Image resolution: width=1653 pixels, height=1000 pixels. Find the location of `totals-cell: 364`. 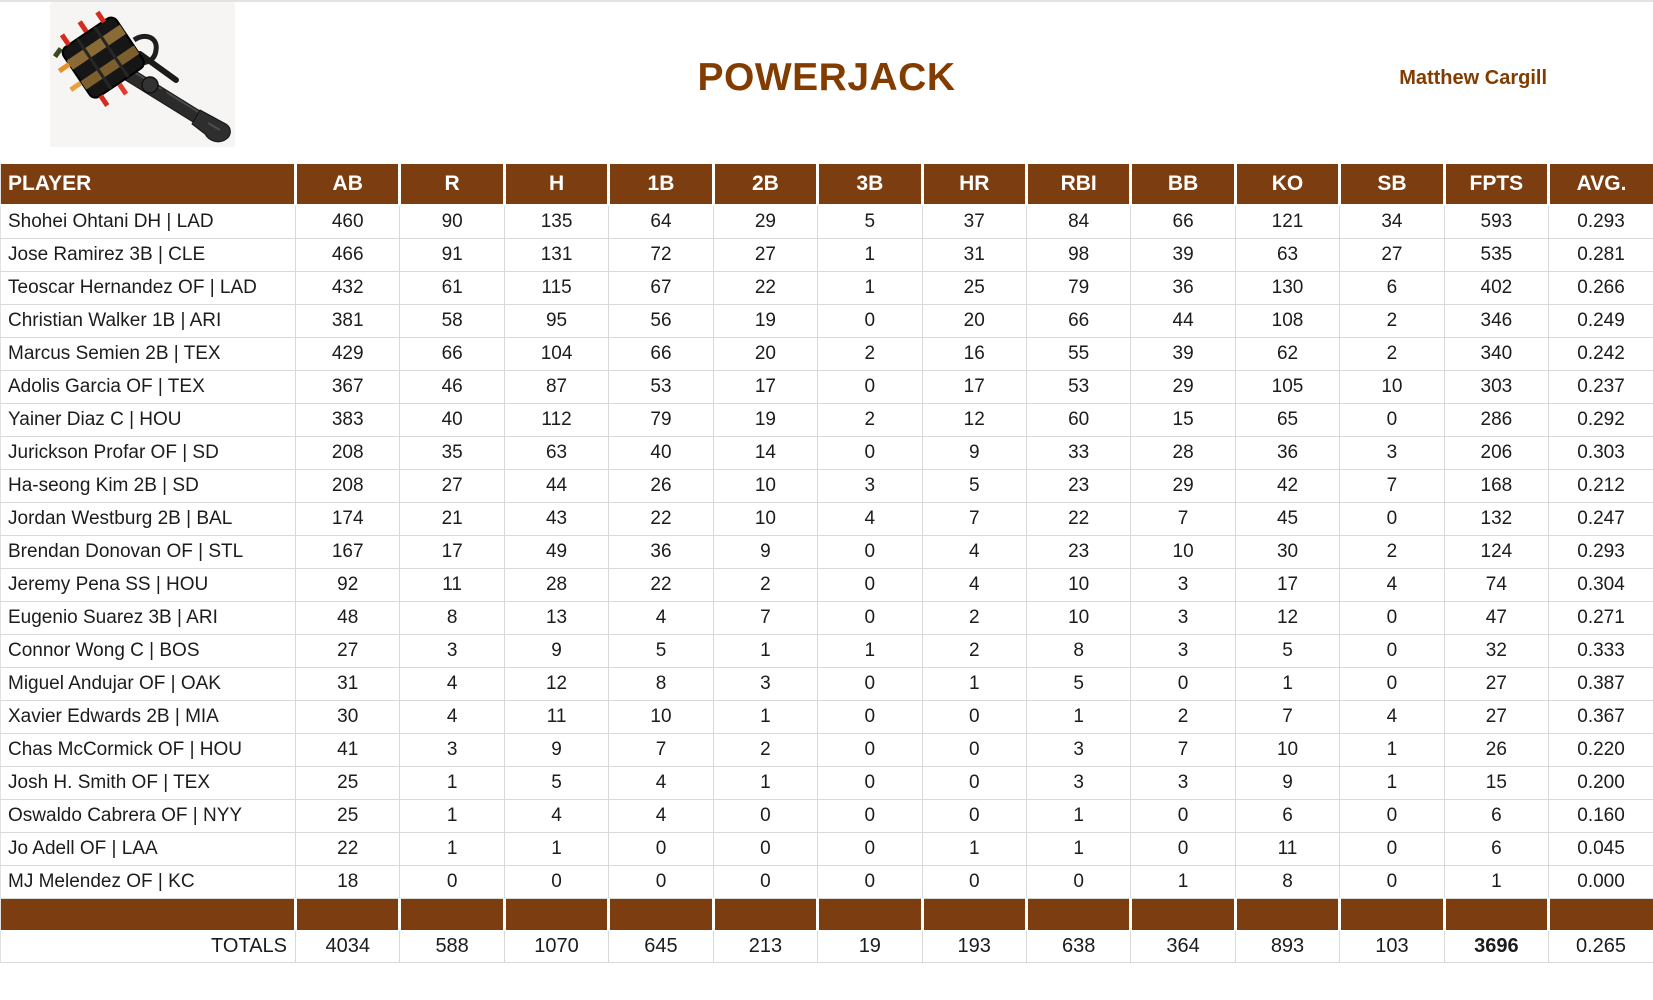

totals-cell: 364 is located at coordinates (1183, 946).